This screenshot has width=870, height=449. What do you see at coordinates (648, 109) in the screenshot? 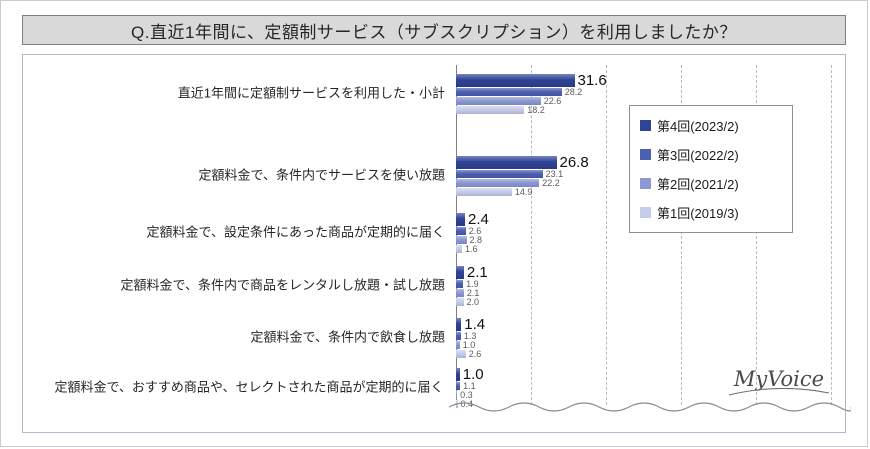
I see `bar-row: 18.2` at bounding box center [648, 109].